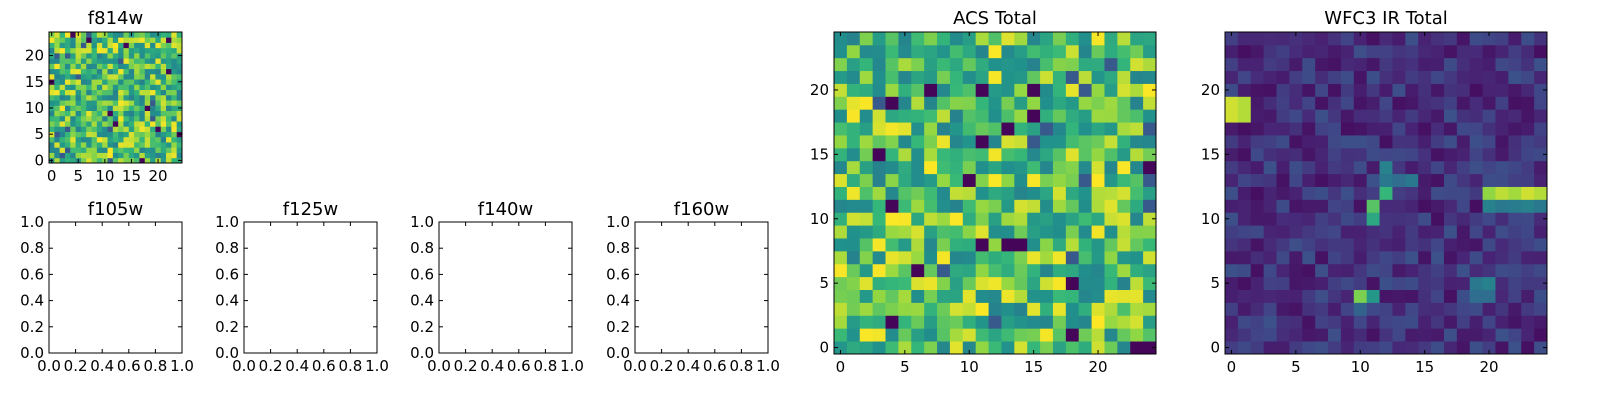 The width and height of the screenshot is (1600, 400). I want to click on x-tick-label: 0.0, so click(439, 366).